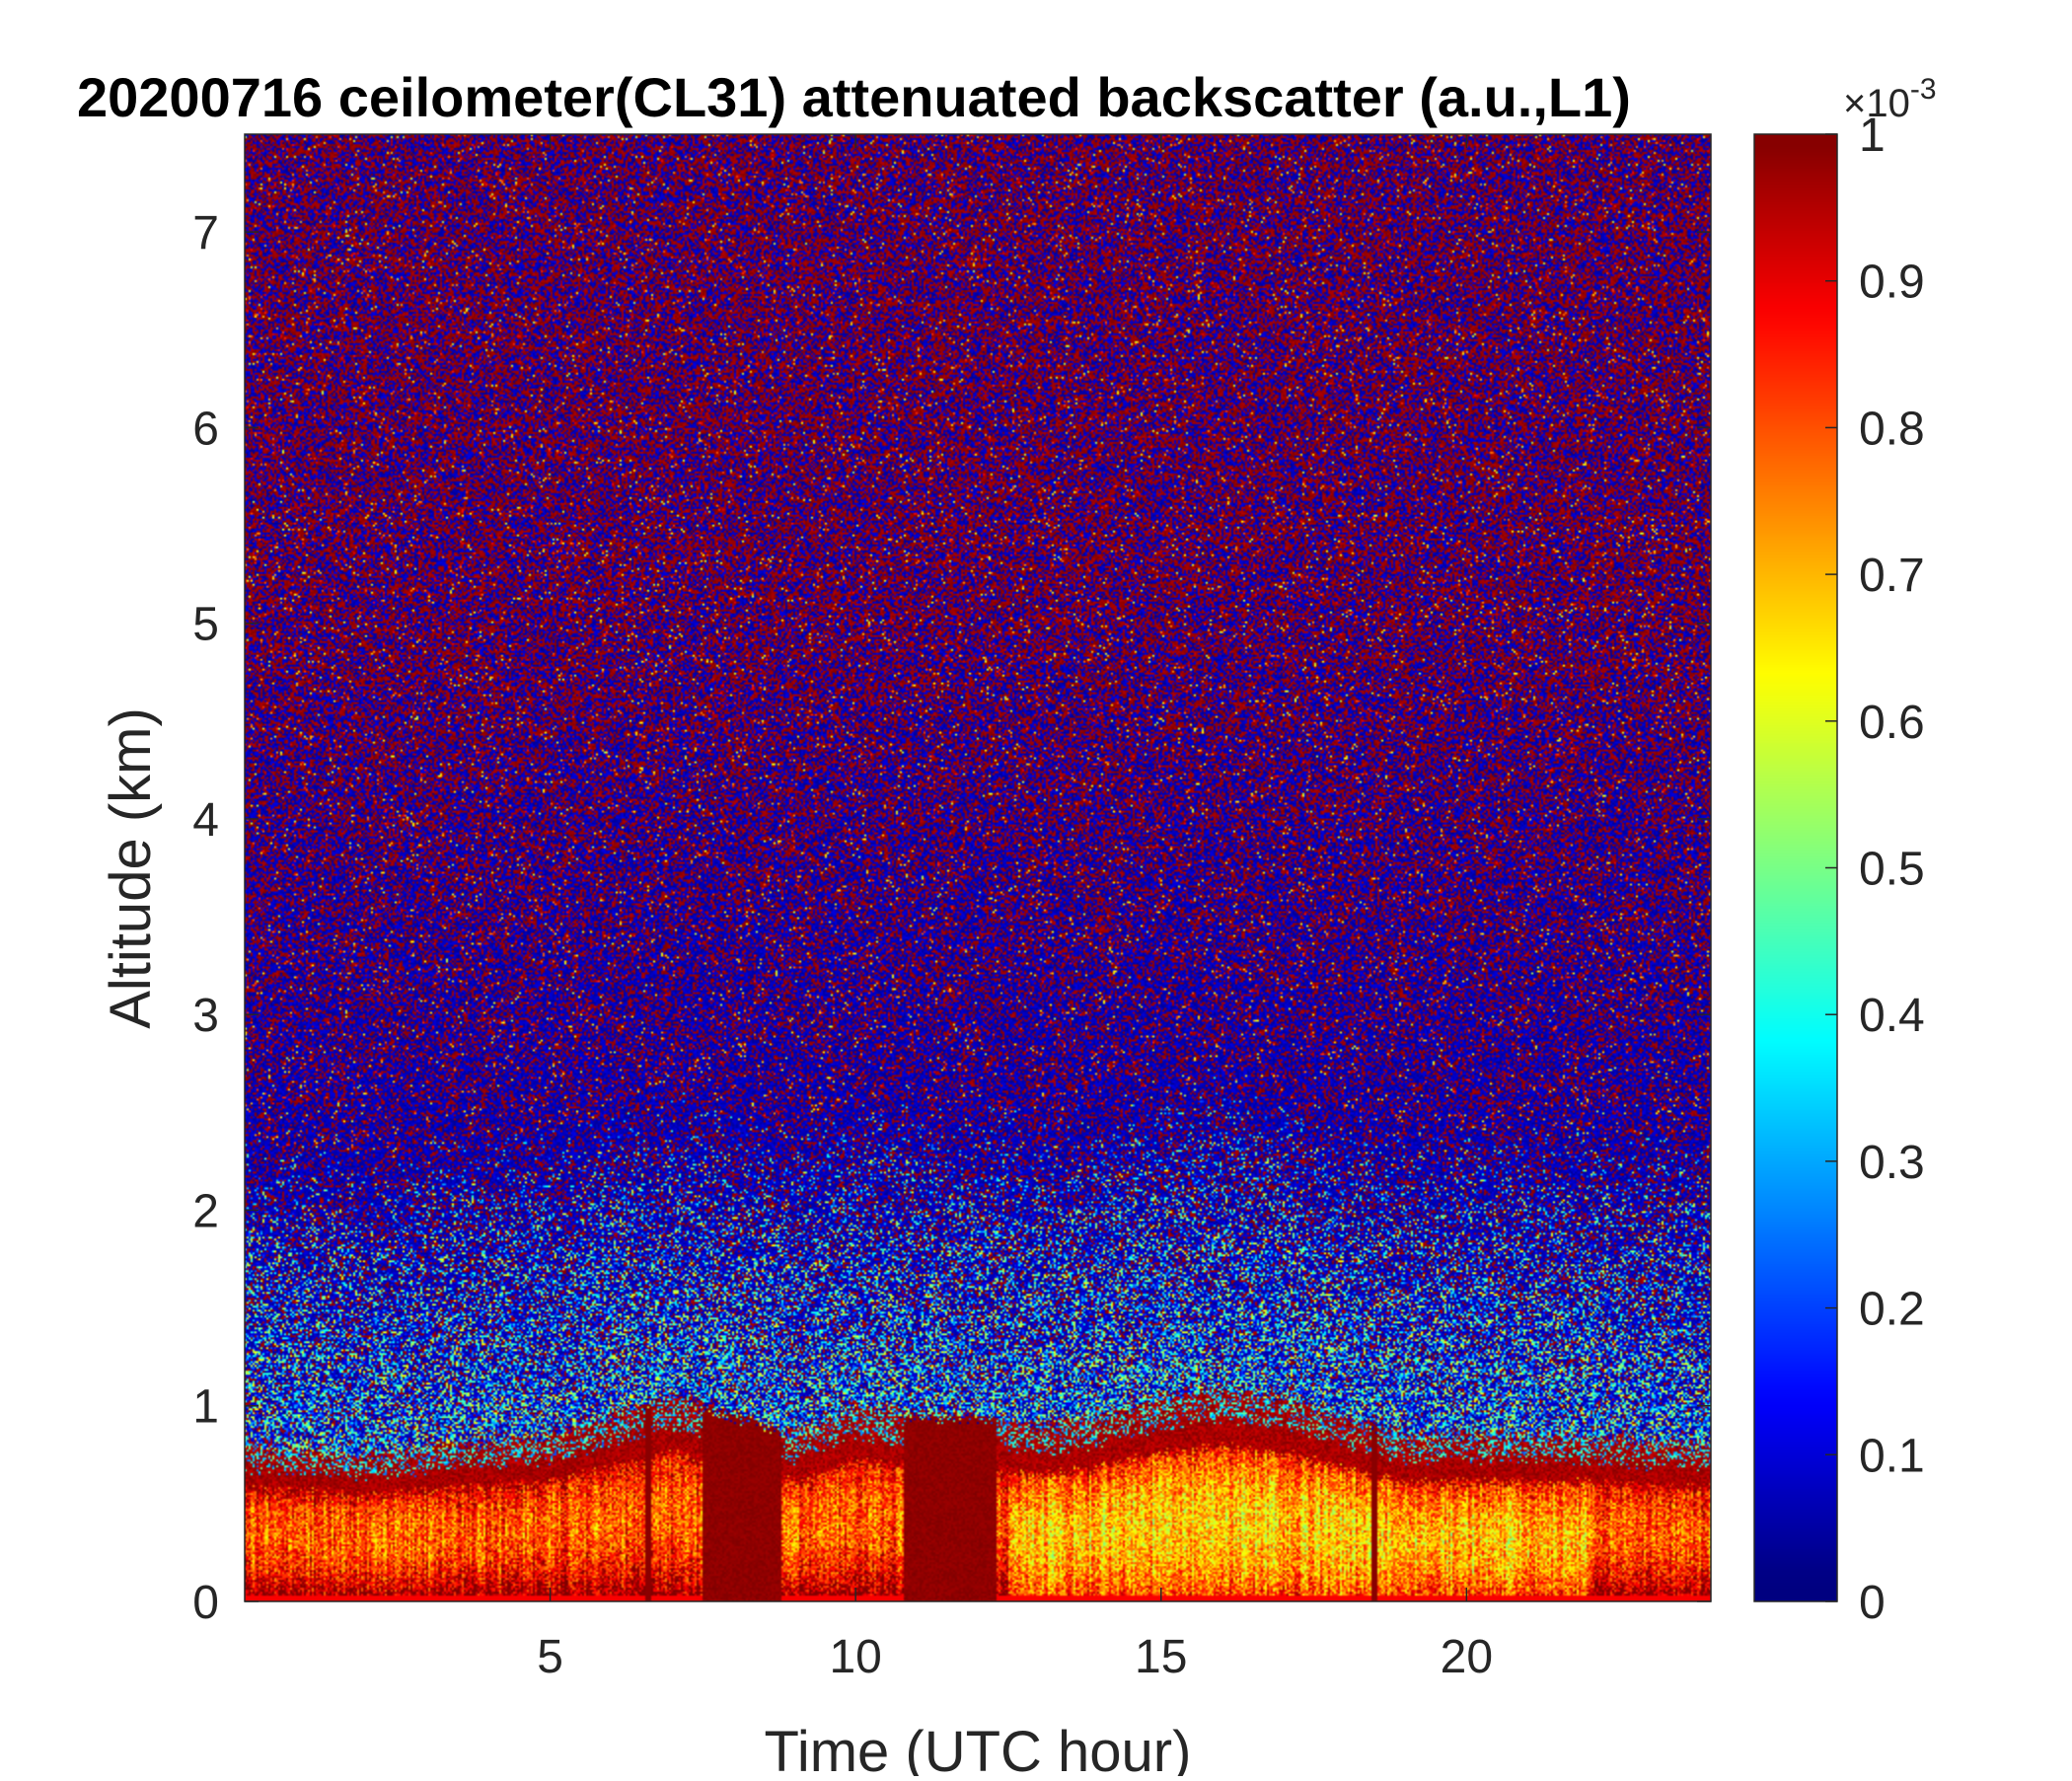 The image size is (2072, 1781). What do you see at coordinates (1161, 1657) in the screenshot?
I see `x-tick-label: 15` at bounding box center [1161, 1657].